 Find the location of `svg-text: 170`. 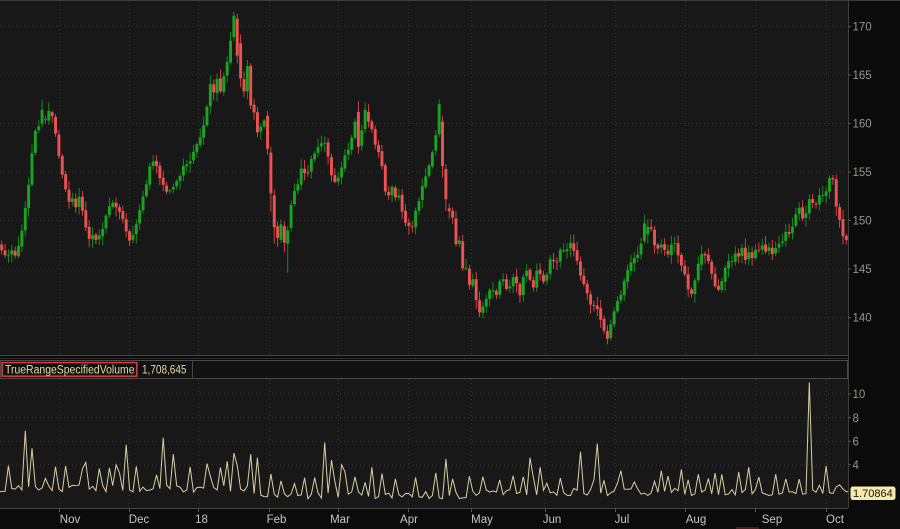

svg-text: 170 is located at coordinates (862, 28).